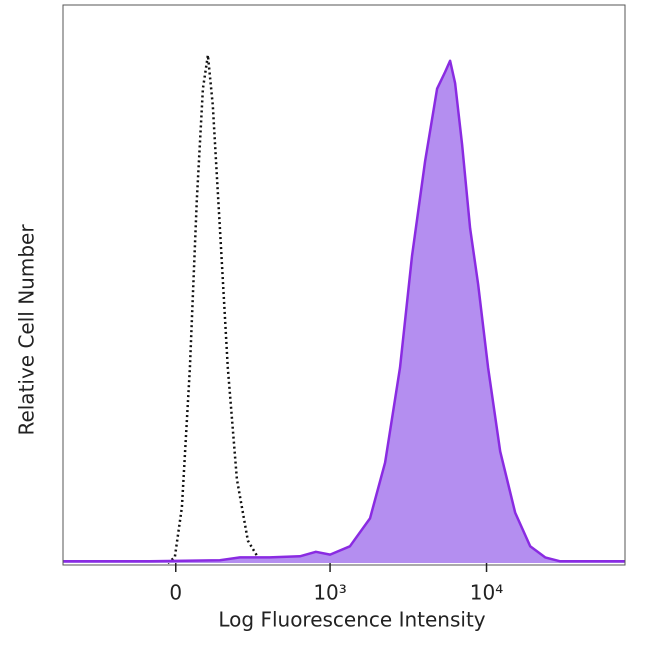  Describe the element at coordinates (175, 593) in the screenshot. I see `x-tick-label: 0` at that location.